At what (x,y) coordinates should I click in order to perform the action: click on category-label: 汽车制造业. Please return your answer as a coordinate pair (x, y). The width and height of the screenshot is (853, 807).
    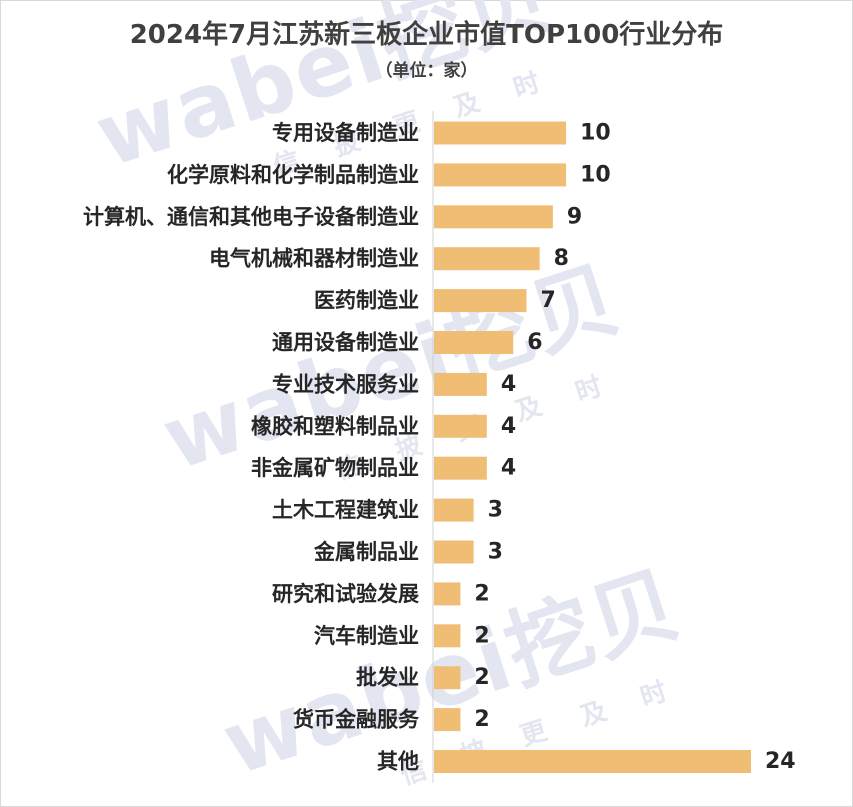
    Looking at the image, I should click on (366, 636).